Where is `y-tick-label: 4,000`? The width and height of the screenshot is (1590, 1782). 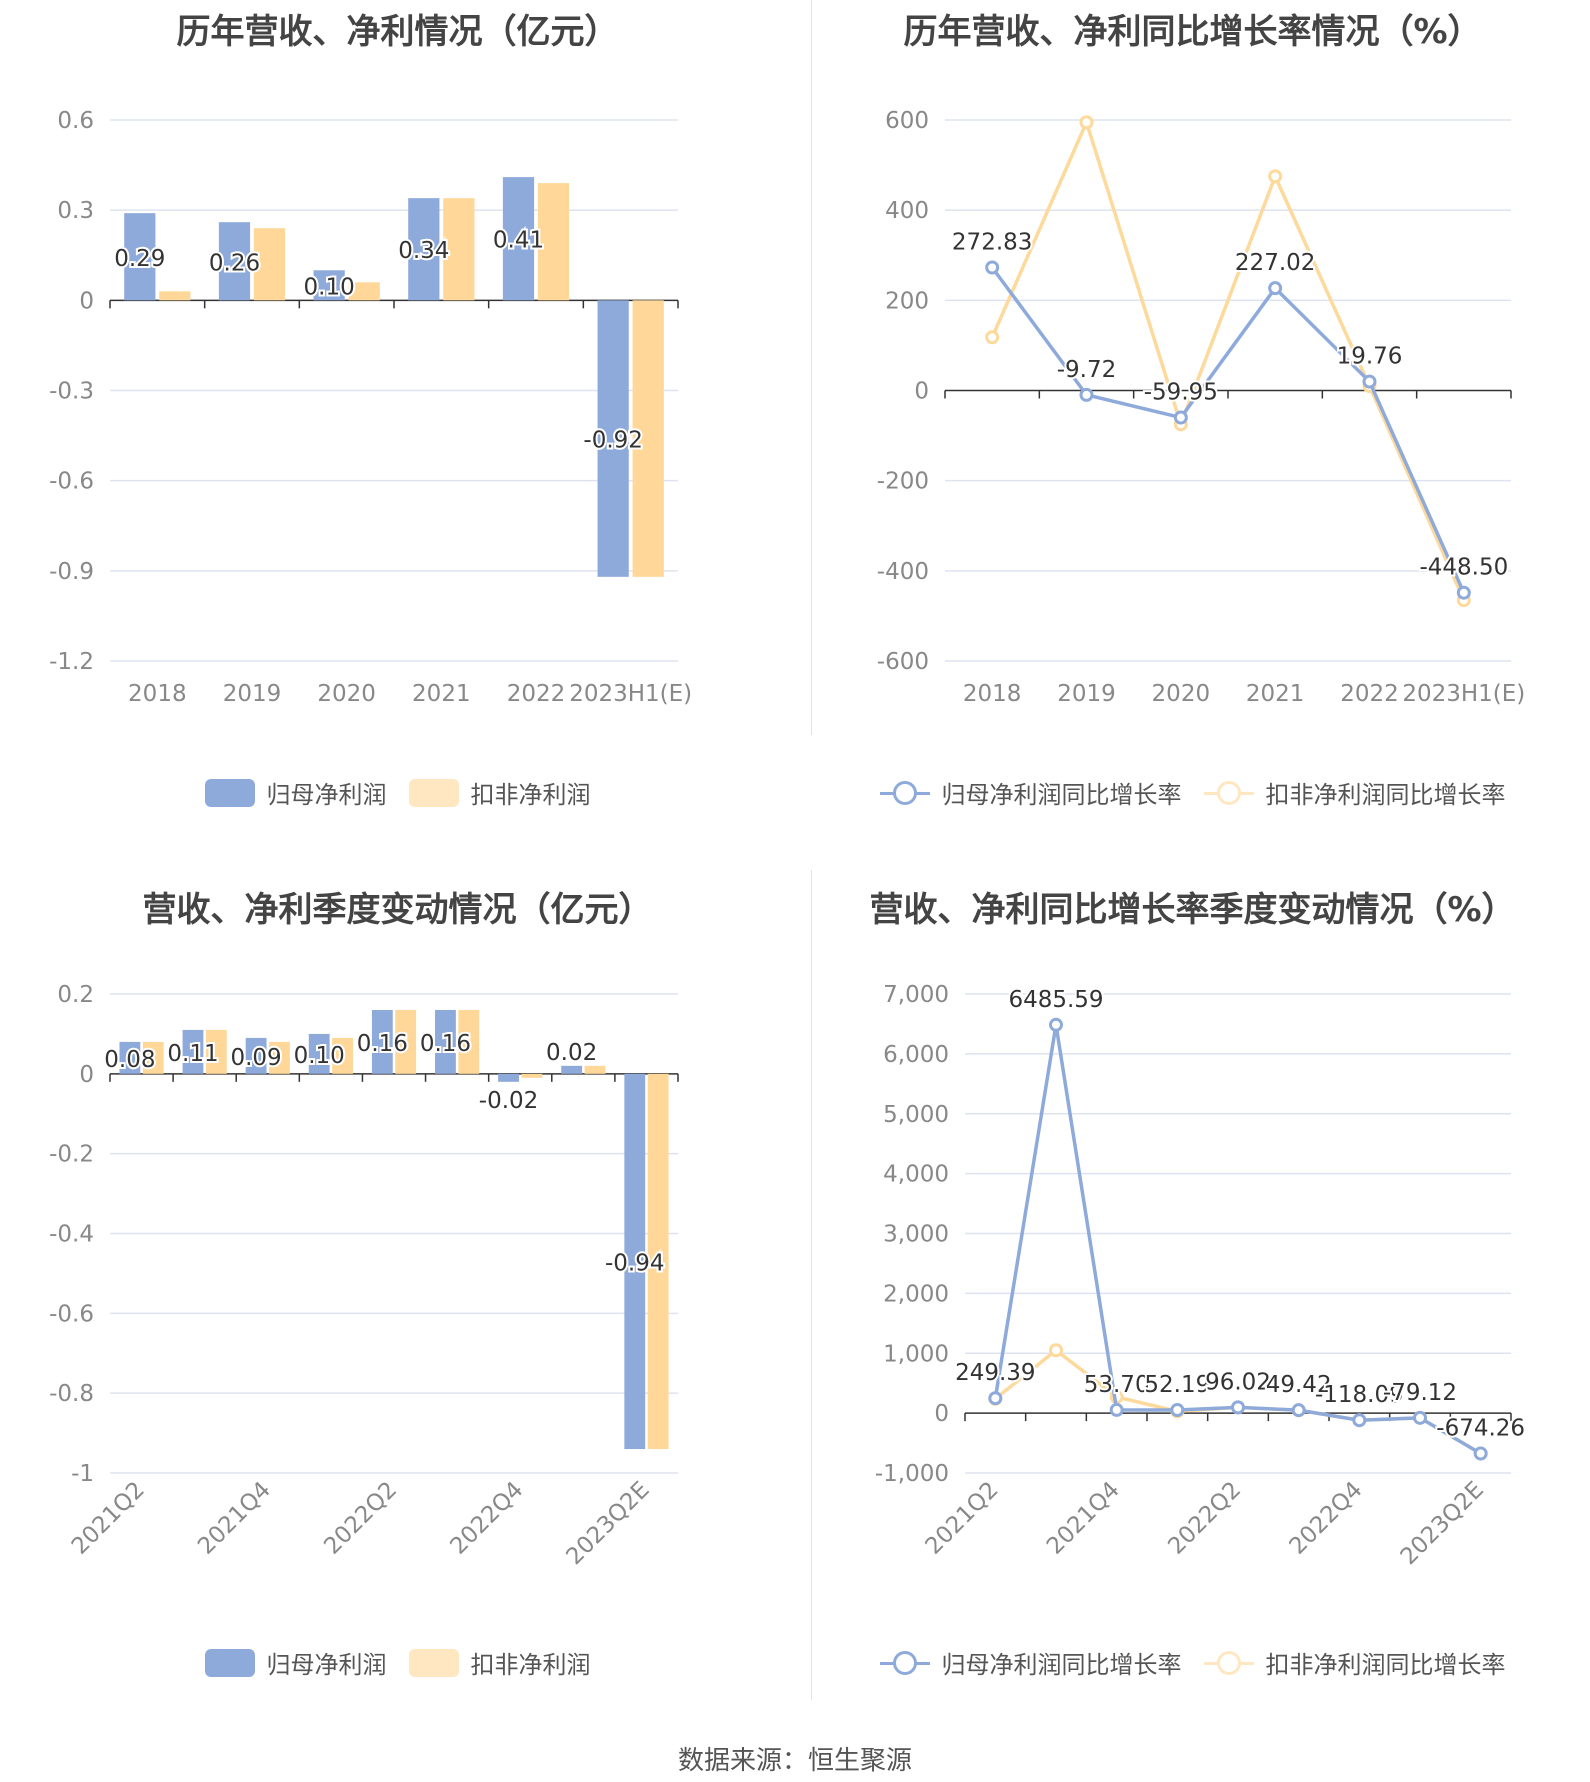 y-tick-label: 4,000 is located at coordinates (916, 1175).